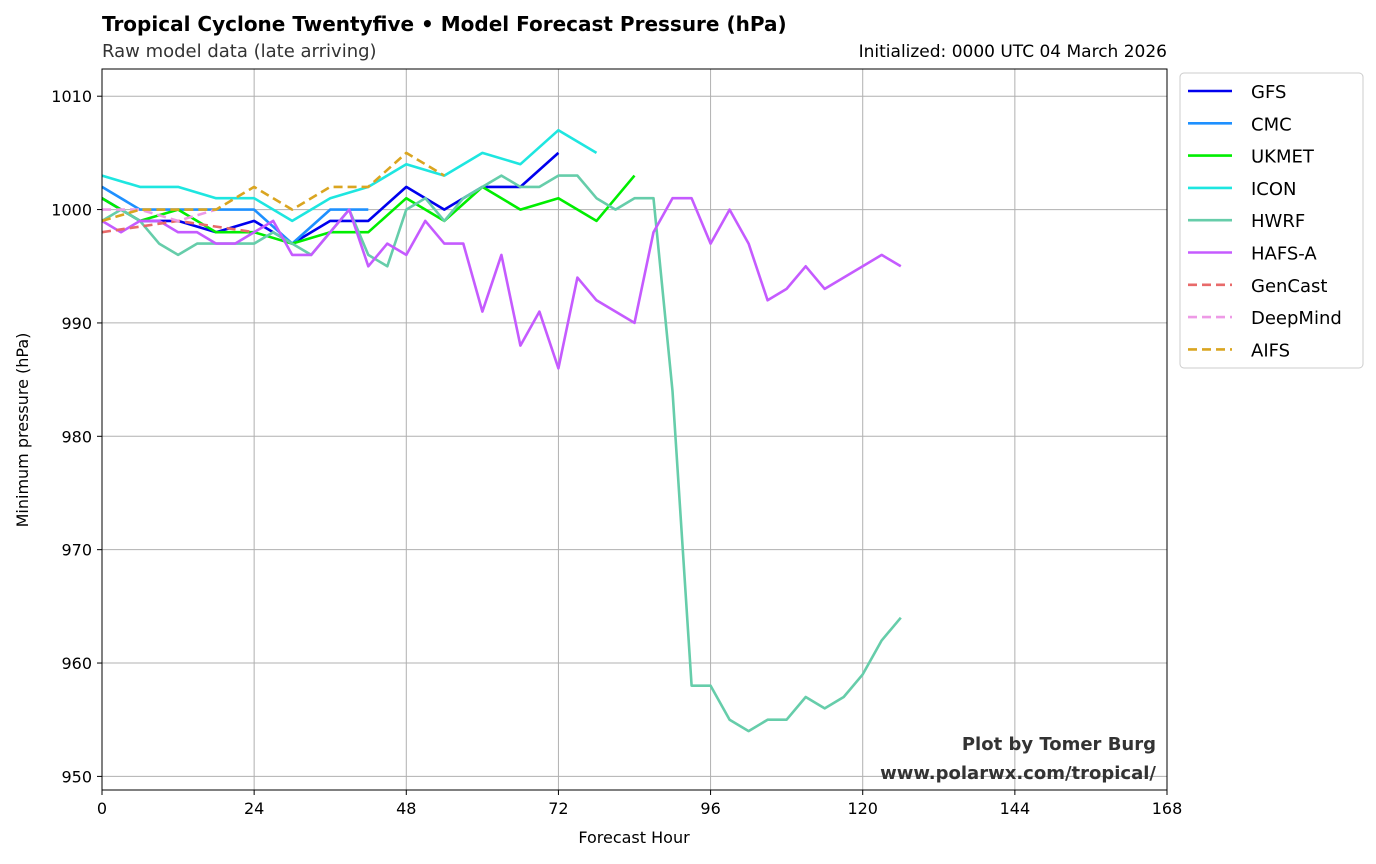 Image resolution: width=1376 pixels, height=864 pixels. I want to click on series-line-hafs-a, so click(501, 283).